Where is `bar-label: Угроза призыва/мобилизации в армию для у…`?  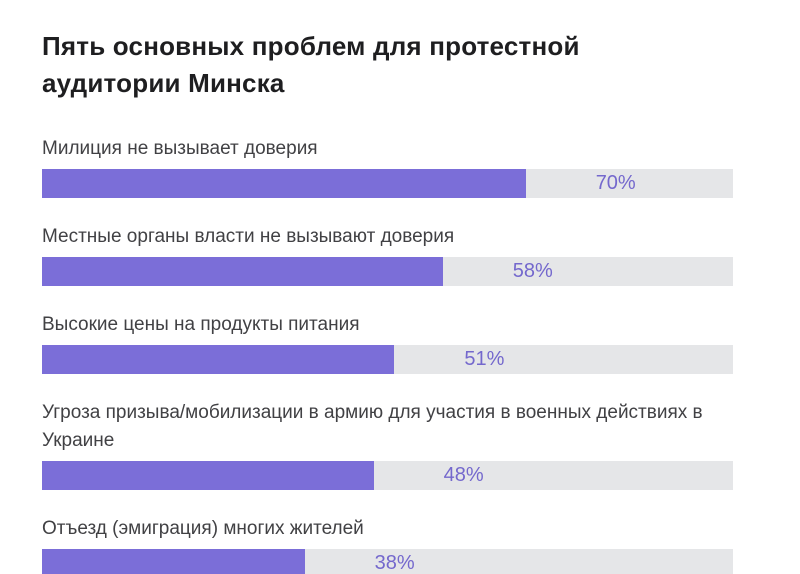 bar-label: Угроза призыва/мобилизации в армию для у… is located at coordinates (372, 426).